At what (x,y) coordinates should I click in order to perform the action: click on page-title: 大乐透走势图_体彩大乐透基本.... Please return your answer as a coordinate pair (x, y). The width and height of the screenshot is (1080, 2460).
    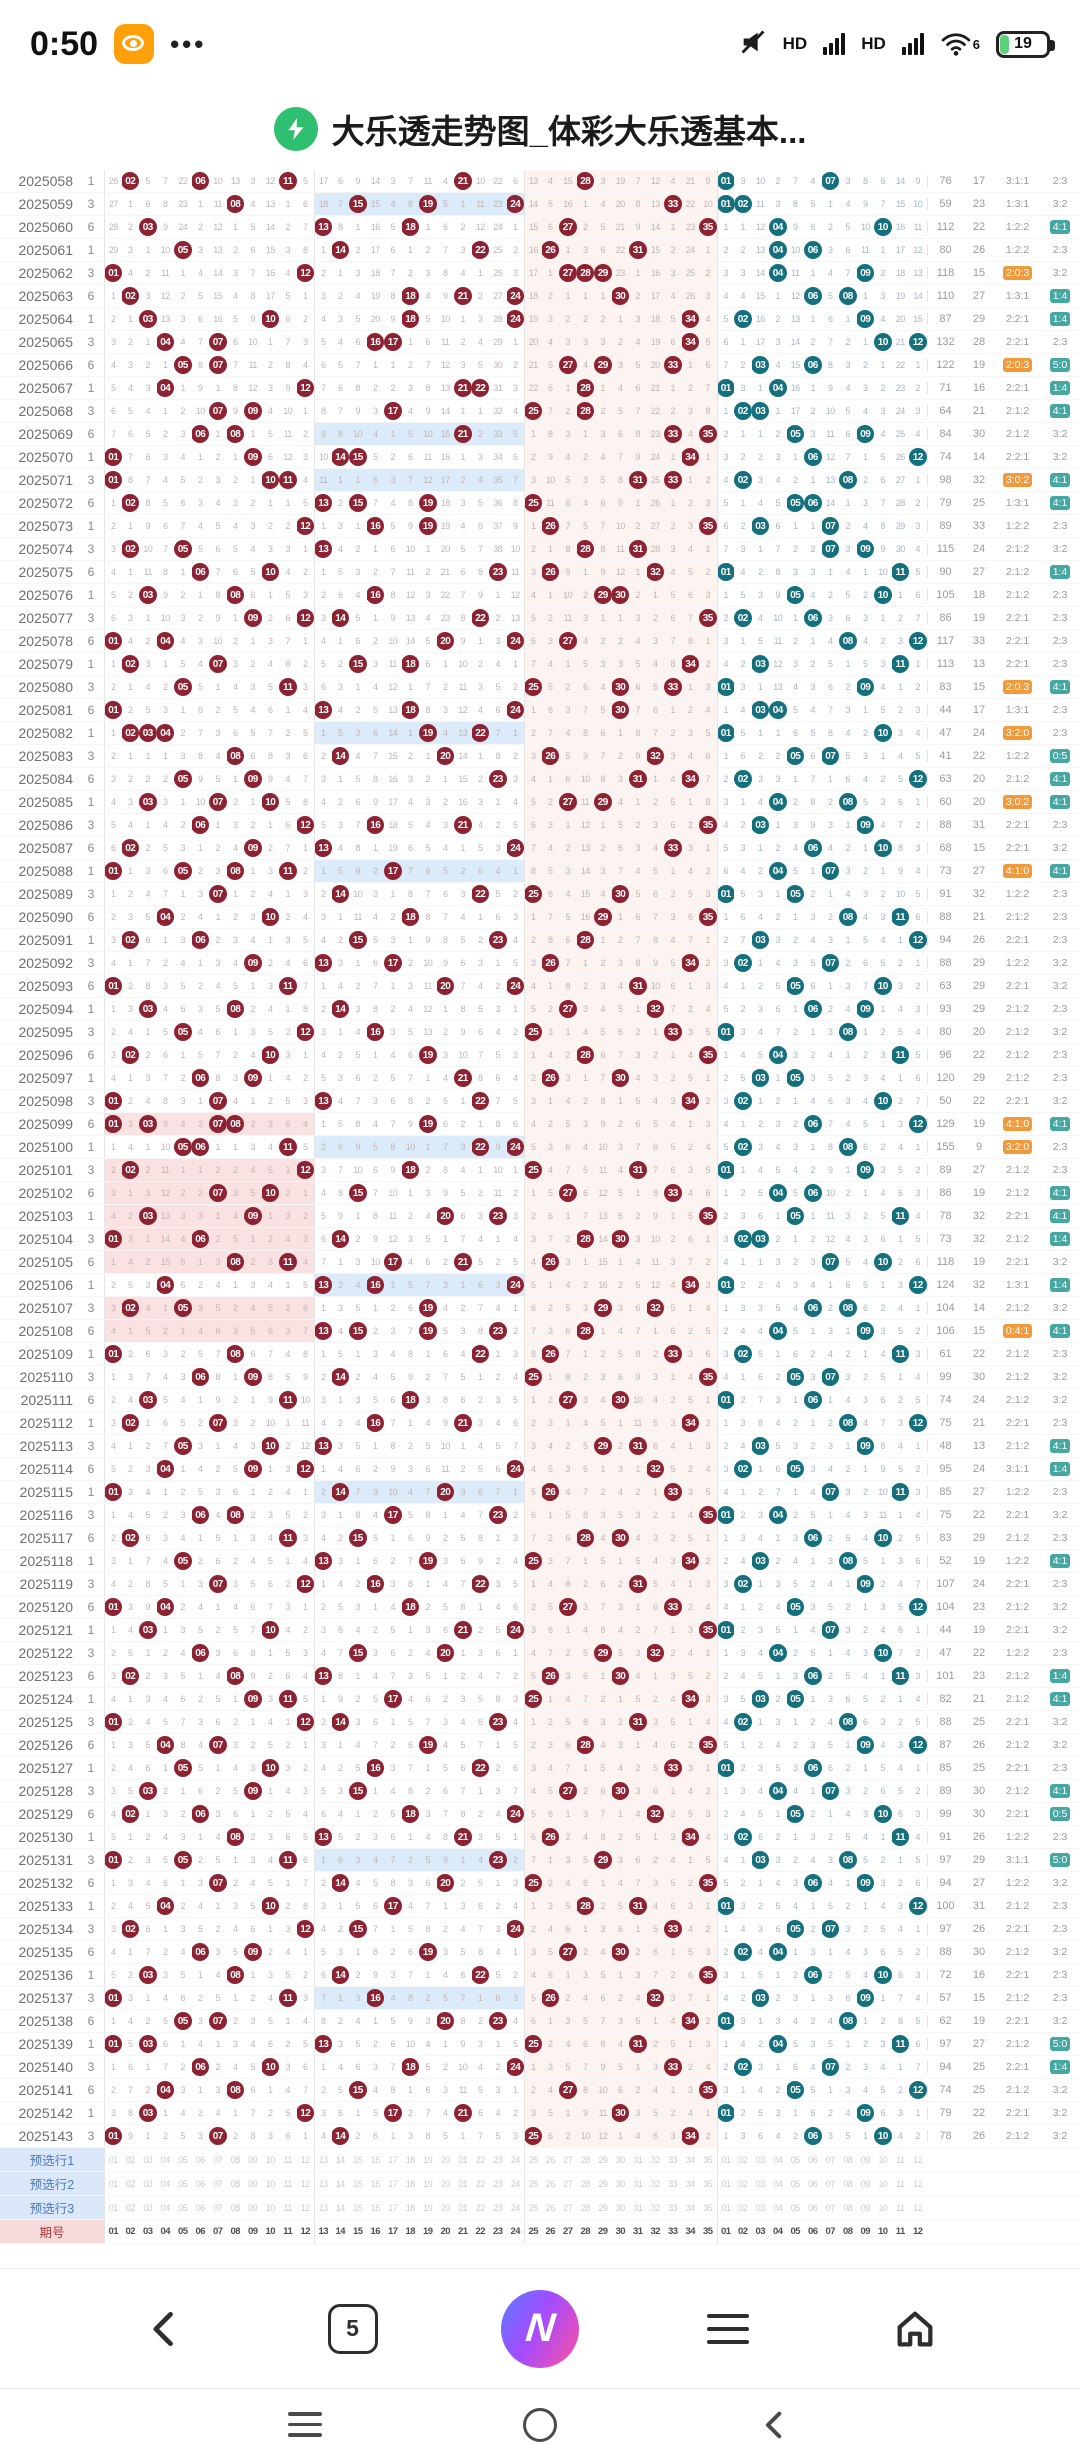
    Looking at the image, I should click on (569, 131).